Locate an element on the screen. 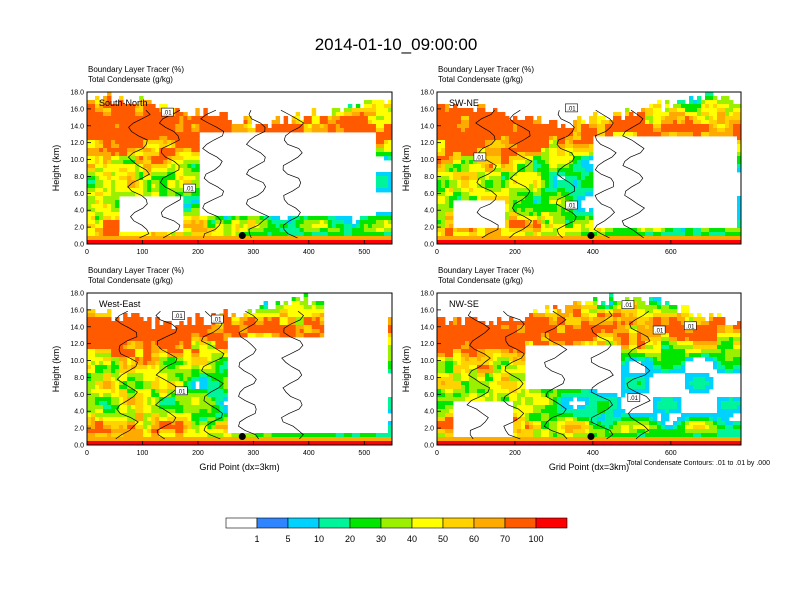  x-tick-label: 300 is located at coordinates (254, 453).